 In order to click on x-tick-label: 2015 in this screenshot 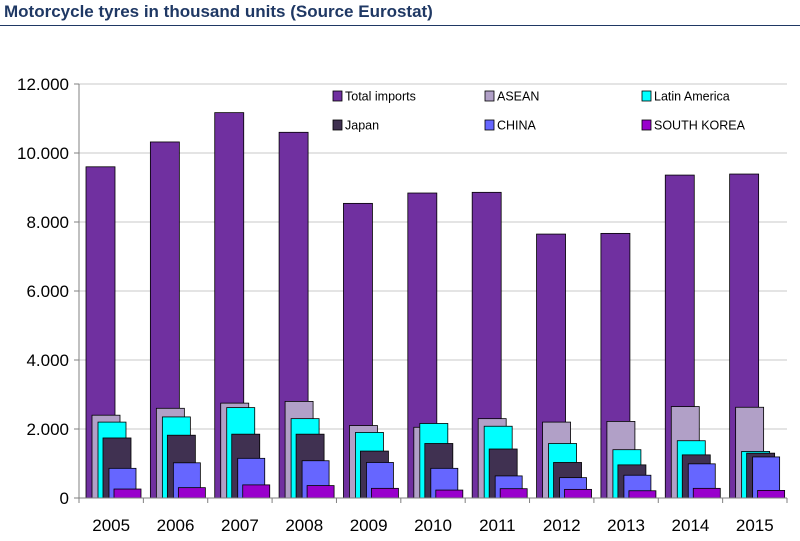, I will do `click(755, 525)`.